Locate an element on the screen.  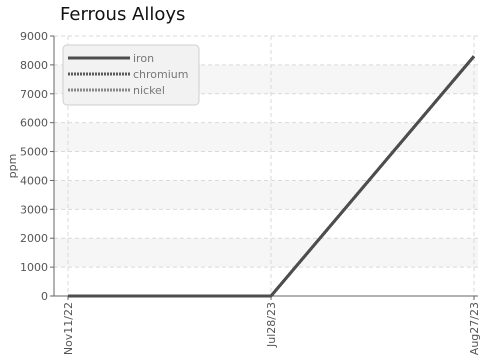
legend: iron chromium nickel is located at coordinates (131, 75).